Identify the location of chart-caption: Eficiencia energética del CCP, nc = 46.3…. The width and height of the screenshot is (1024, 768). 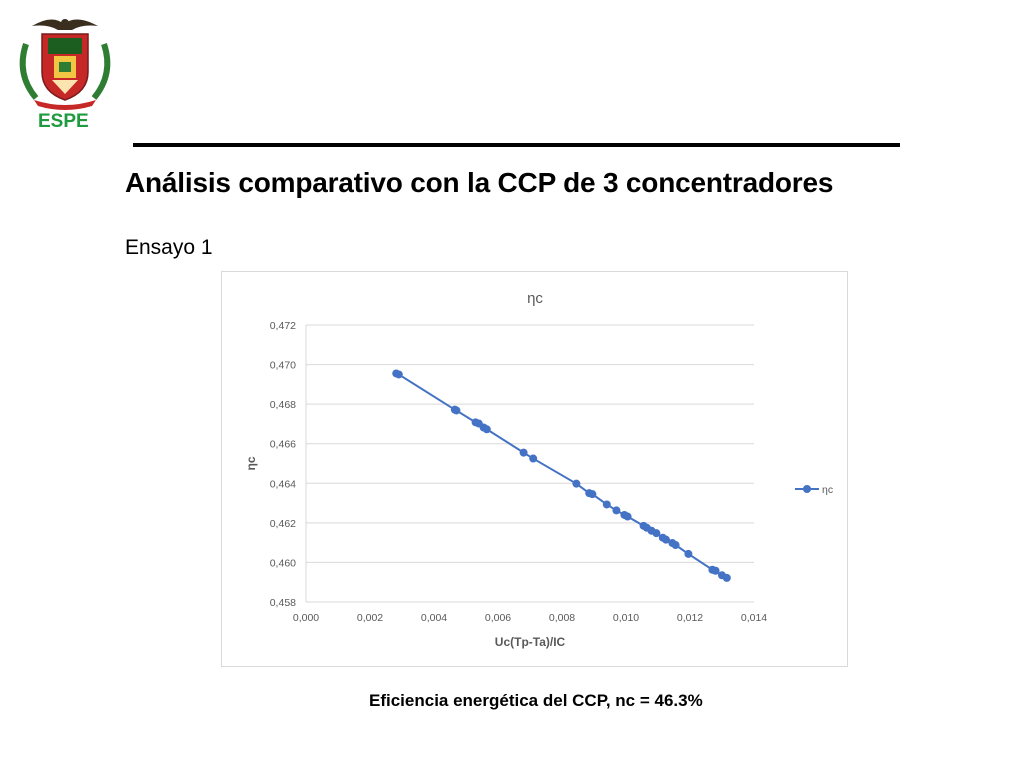
(536, 700).